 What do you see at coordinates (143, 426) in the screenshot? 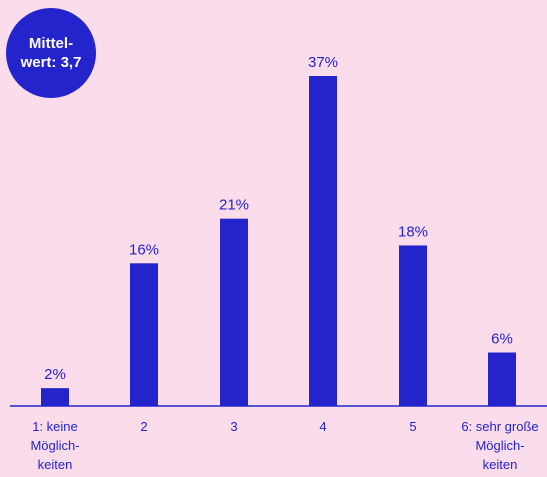
I see `category-label-2: 2` at bounding box center [143, 426].